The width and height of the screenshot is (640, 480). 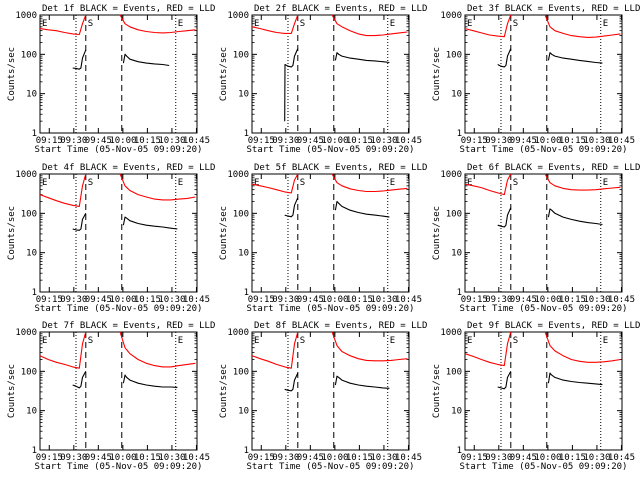 I want to click on panel-title: Det 2f BLACK = Events, RED = LLD, so click(x=340, y=9).